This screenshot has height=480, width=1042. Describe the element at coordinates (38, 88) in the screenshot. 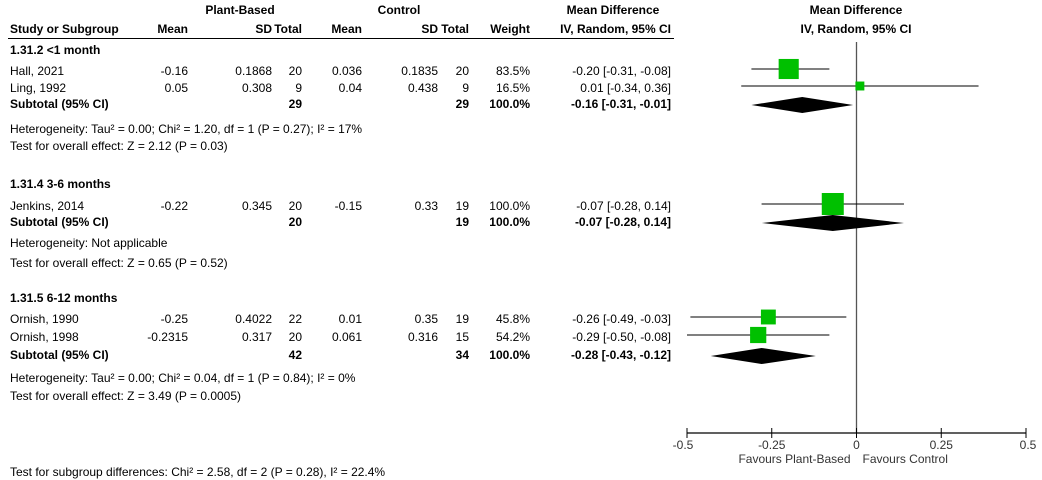

I see `study-name: Ling, 1992` at that location.